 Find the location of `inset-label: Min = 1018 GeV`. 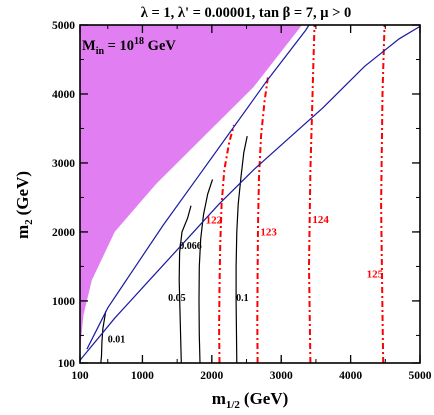

inset-label: Min = 1018 GeV is located at coordinates (129, 46).